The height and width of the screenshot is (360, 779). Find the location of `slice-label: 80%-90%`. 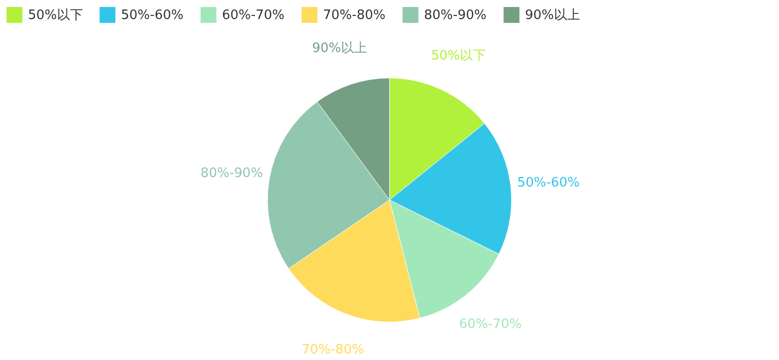

slice-label: 80%-90% is located at coordinates (232, 173).